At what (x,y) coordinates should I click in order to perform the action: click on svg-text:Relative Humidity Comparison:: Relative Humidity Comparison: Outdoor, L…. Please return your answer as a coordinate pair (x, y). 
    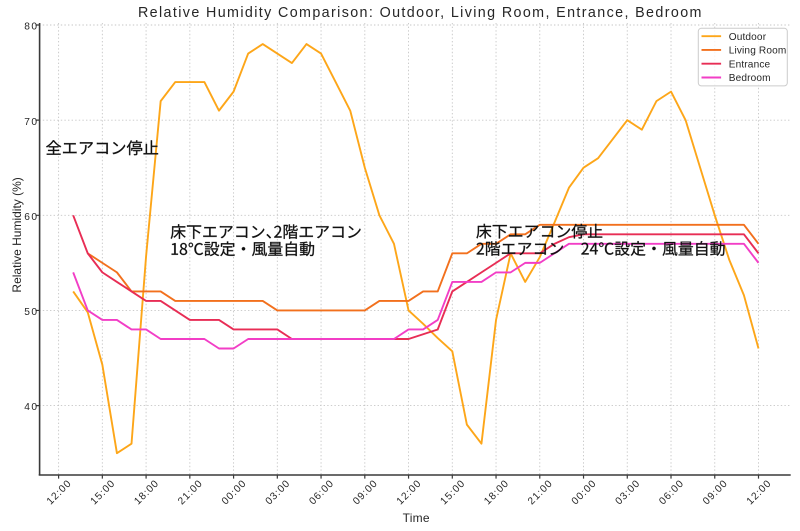
    Looking at the image, I should click on (420, 13).